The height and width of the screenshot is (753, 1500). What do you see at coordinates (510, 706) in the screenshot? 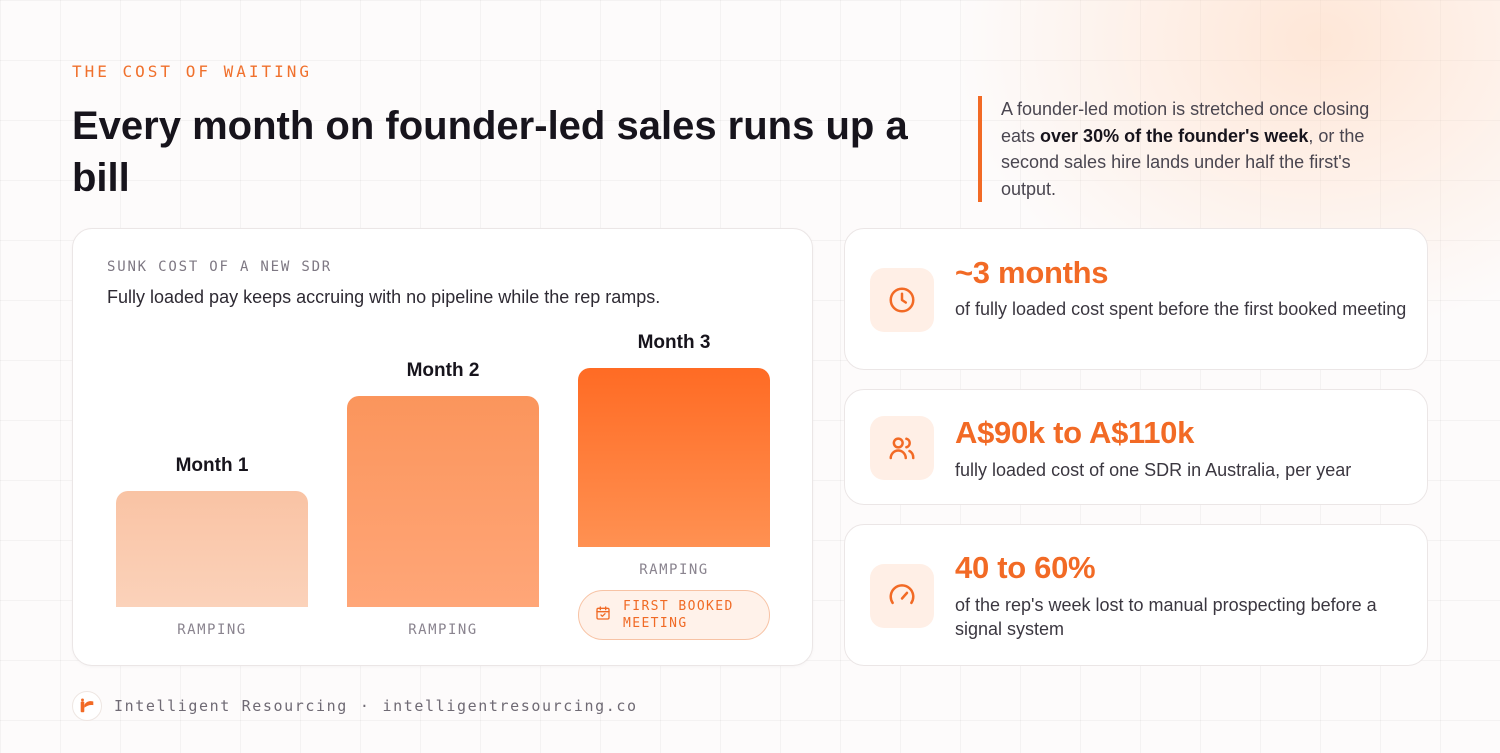
I see `footer-url-link: intelligentresourcing.co` at bounding box center [510, 706].